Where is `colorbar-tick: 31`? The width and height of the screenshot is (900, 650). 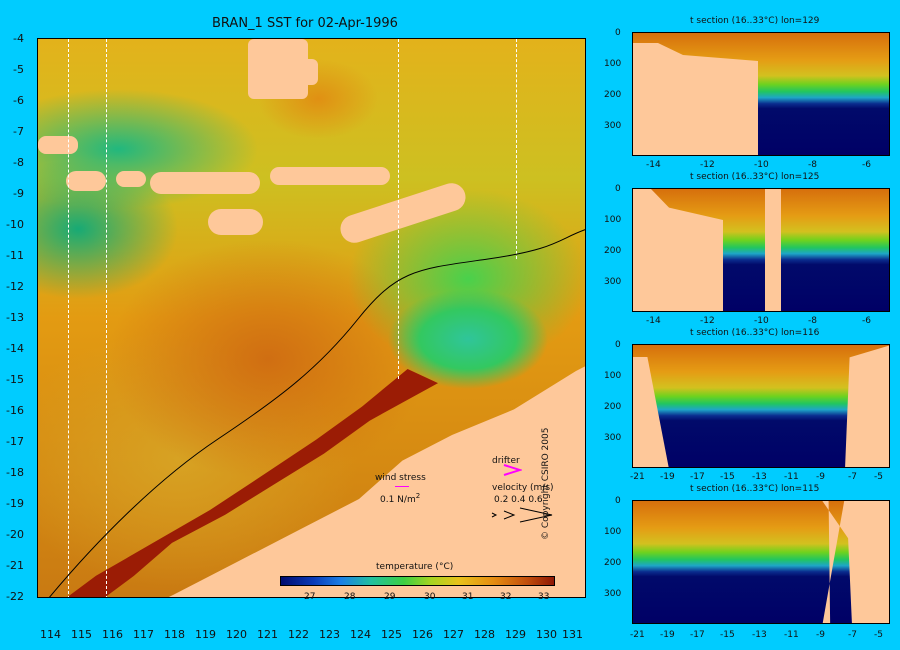 colorbar-tick: 31 is located at coordinates (468, 597).